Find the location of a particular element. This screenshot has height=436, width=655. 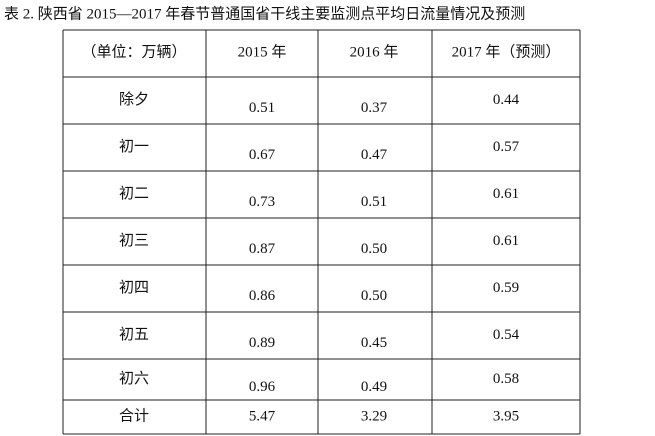

cell-value: 0.54 is located at coordinates (506, 335).